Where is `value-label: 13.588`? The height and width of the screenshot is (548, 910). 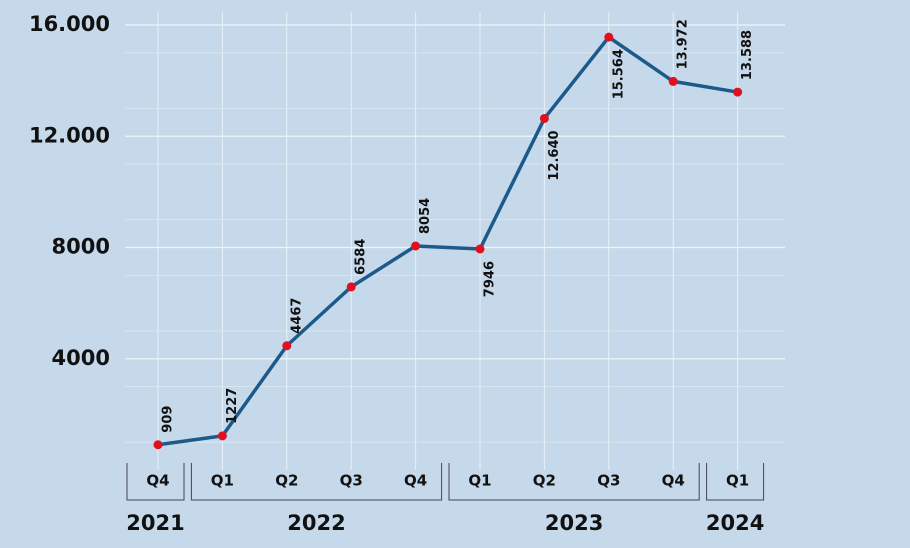
value-label: 13.588 is located at coordinates (747, 55).